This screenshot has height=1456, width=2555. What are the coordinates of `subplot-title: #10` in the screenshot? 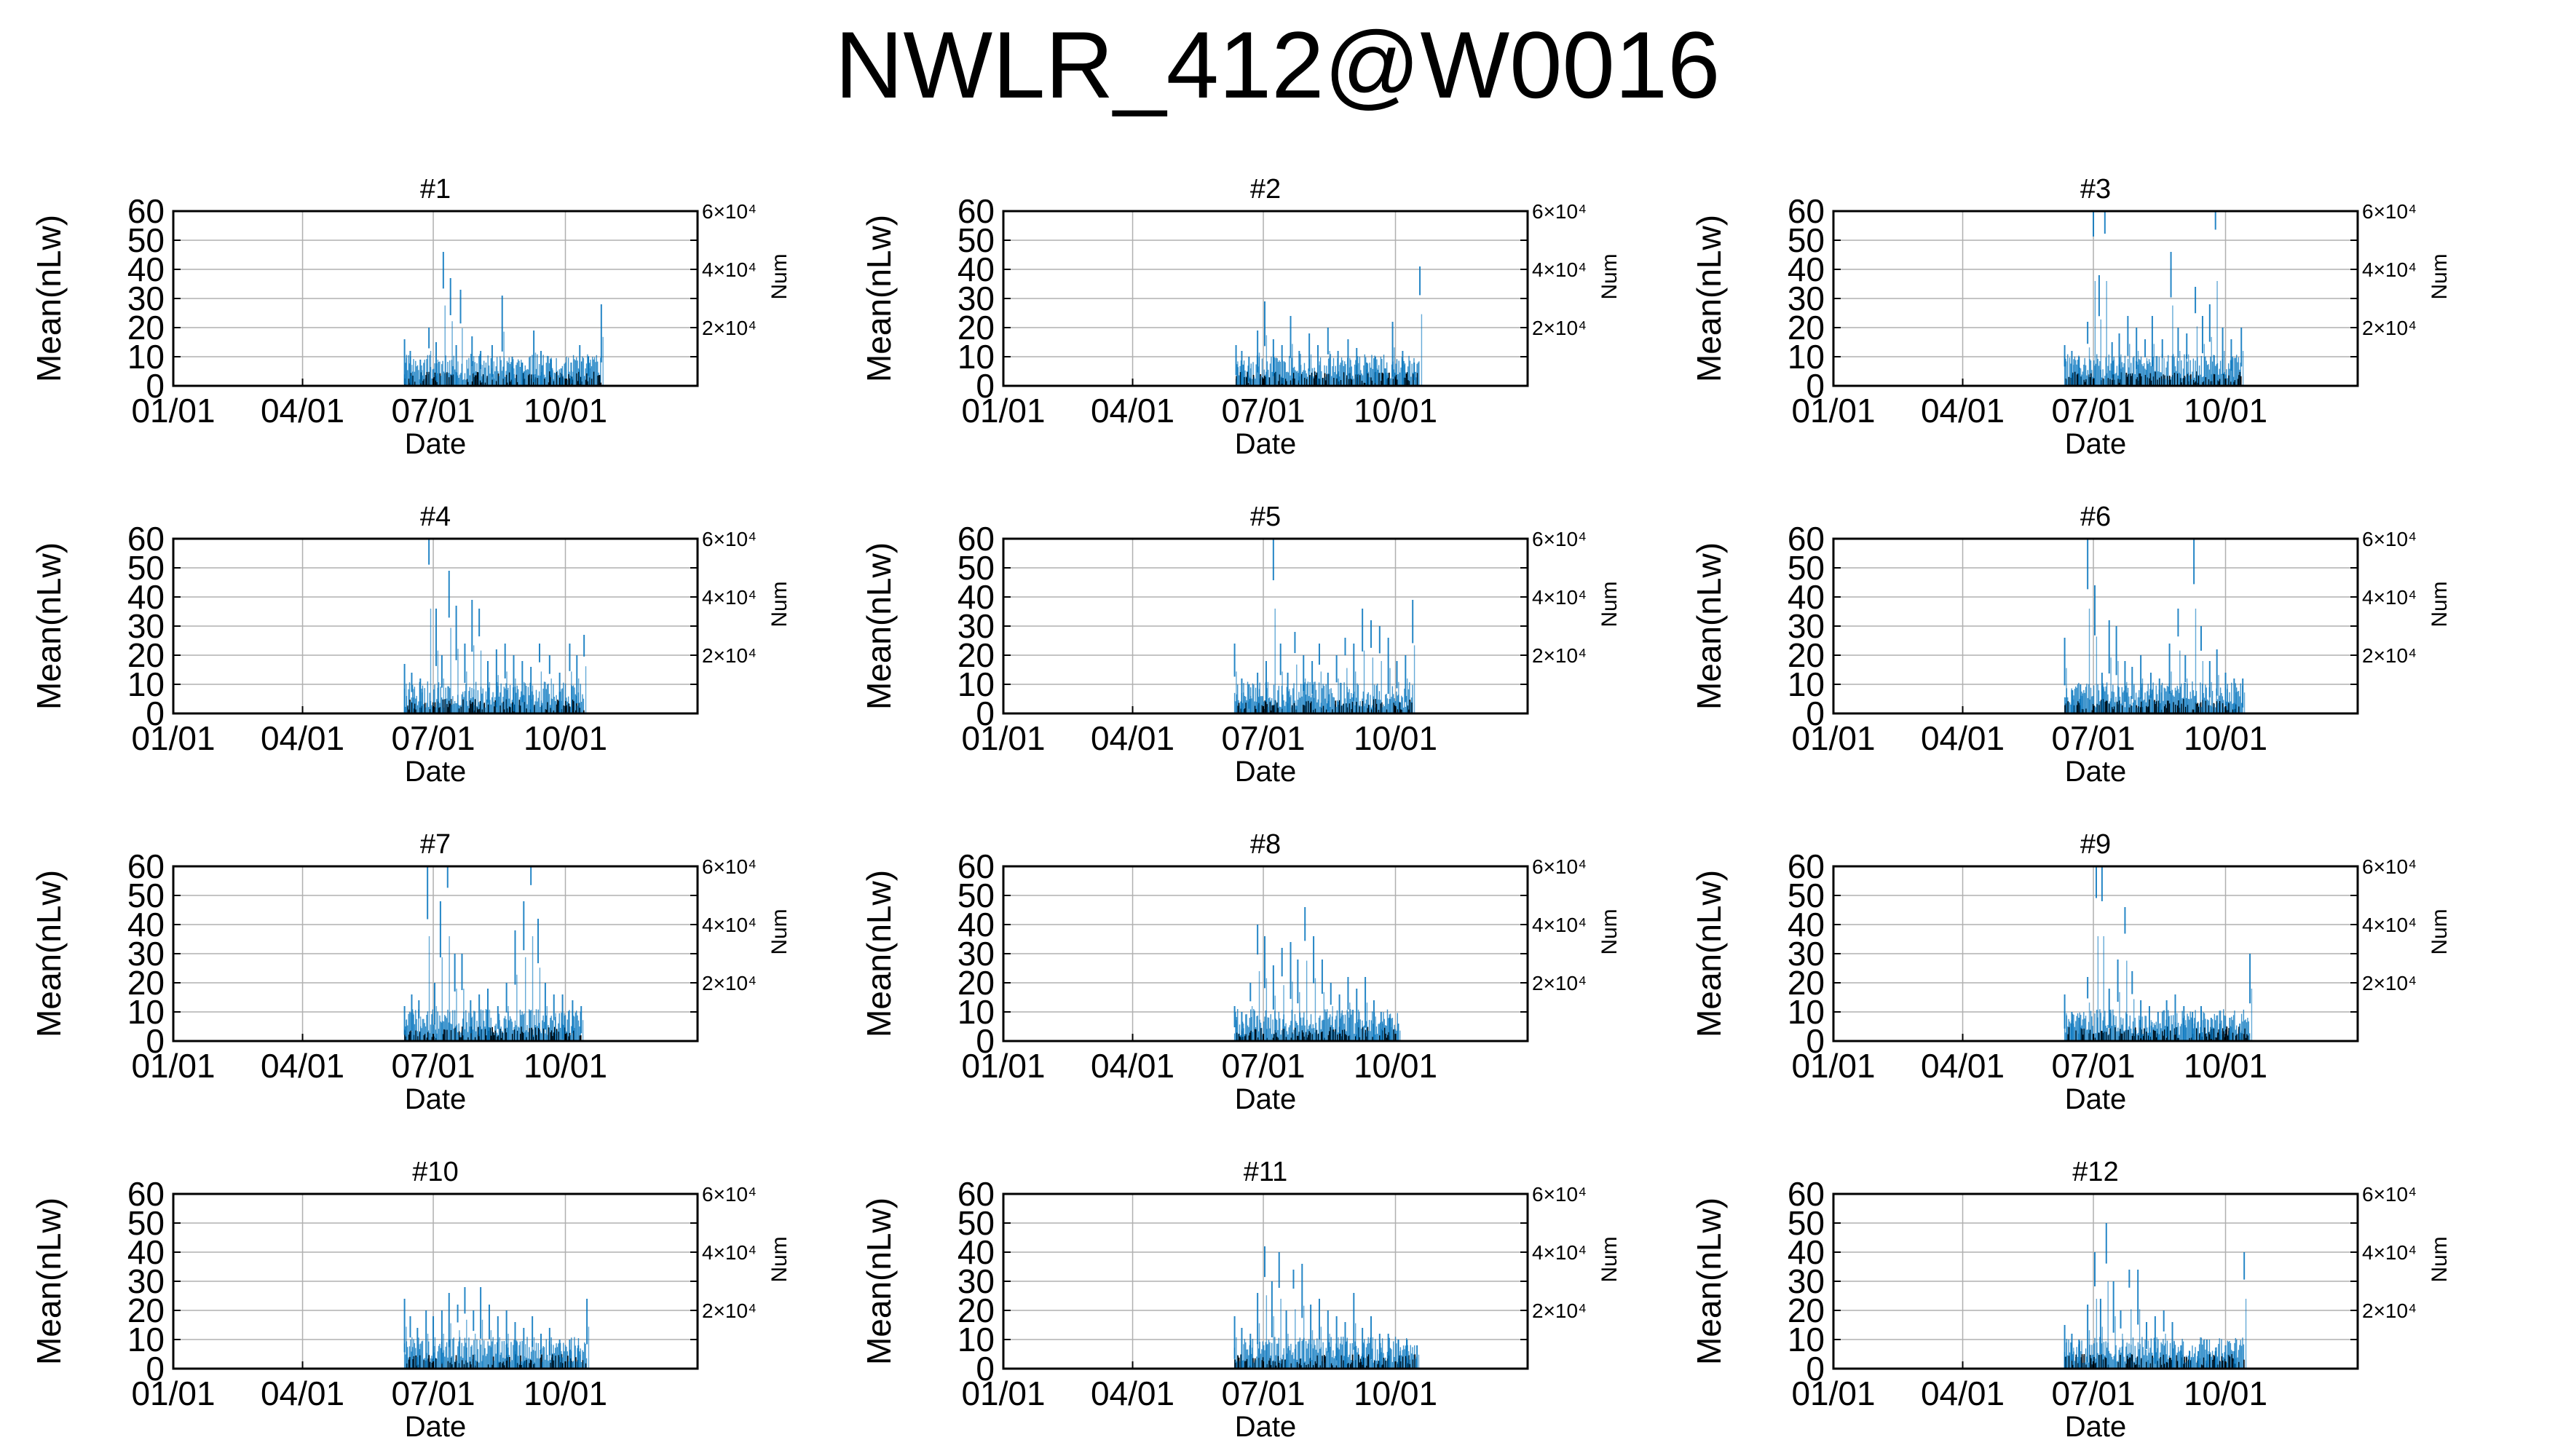 It's located at (435, 1172).